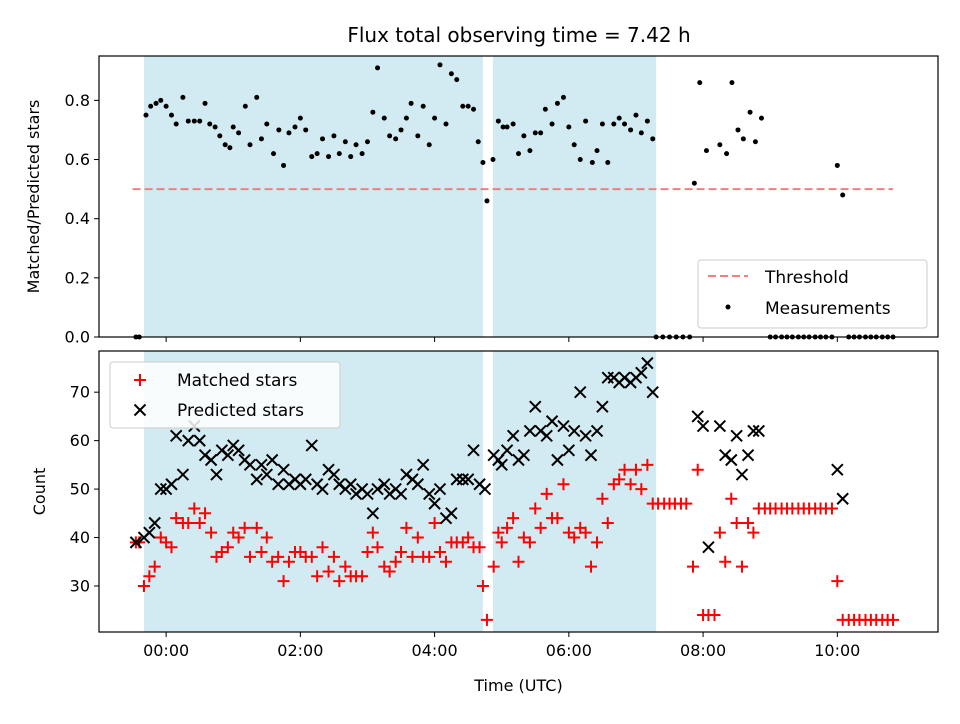  I want to click on y-tick-label: 70, so click(80, 392).